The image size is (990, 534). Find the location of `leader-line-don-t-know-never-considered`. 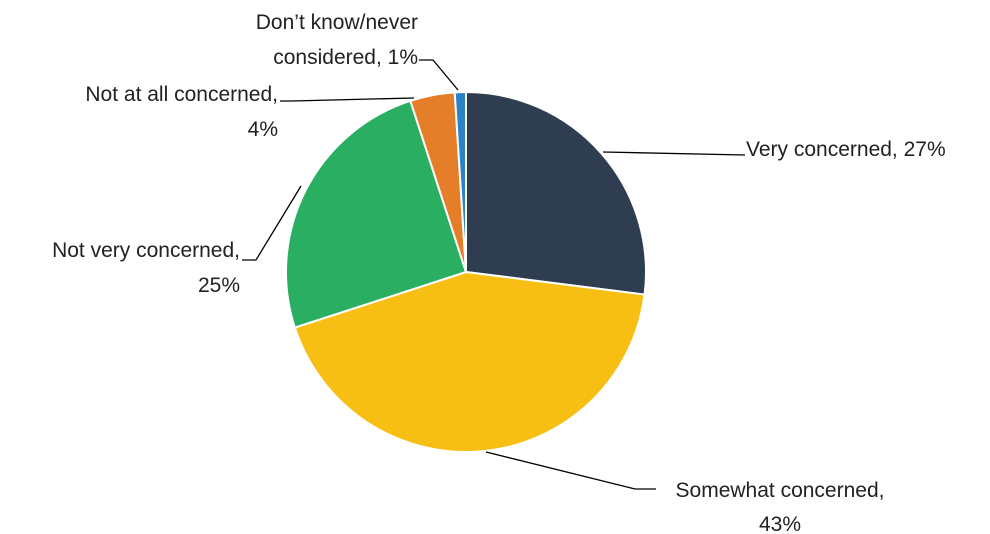

leader-line-don-t-know-never-considered is located at coordinates (439, 75).